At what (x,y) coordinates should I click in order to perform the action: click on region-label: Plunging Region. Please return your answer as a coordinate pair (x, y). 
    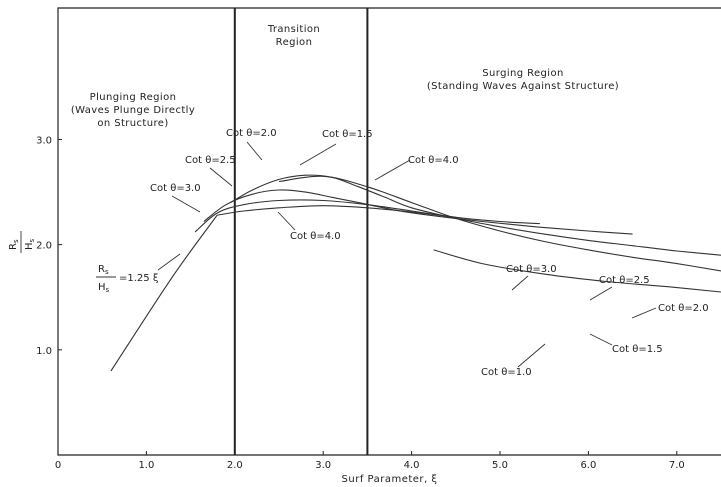
    Looking at the image, I should click on (133, 97).